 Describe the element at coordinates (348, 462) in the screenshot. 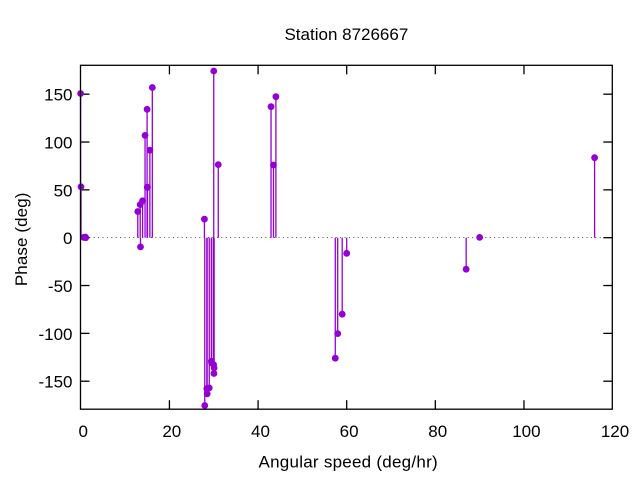

I see `svg-text: Angular speed (deg/hr)` at that location.